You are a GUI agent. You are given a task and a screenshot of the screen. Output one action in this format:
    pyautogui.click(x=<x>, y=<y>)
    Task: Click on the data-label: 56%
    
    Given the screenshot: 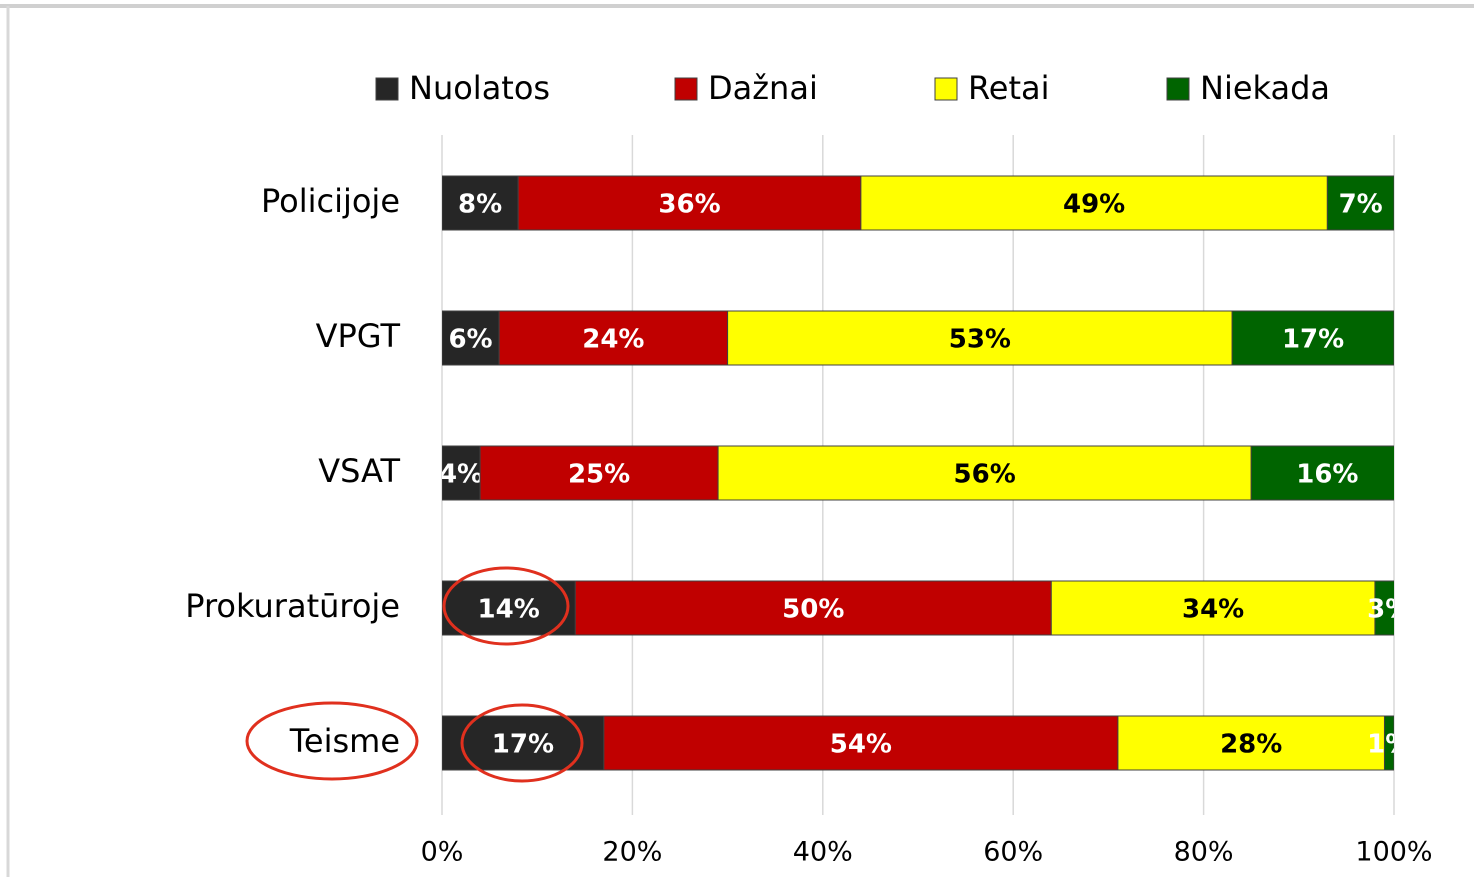 What is the action you would take?
    pyautogui.click(x=985, y=475)
    